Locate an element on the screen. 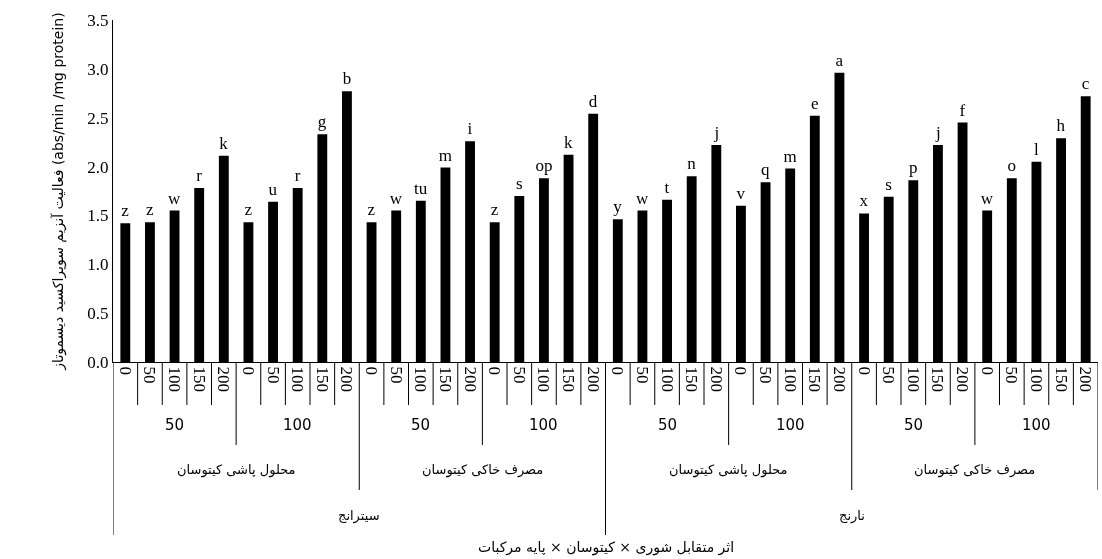 The image size is (1102, 559). data-label: g is located at coordinates (322, 122).